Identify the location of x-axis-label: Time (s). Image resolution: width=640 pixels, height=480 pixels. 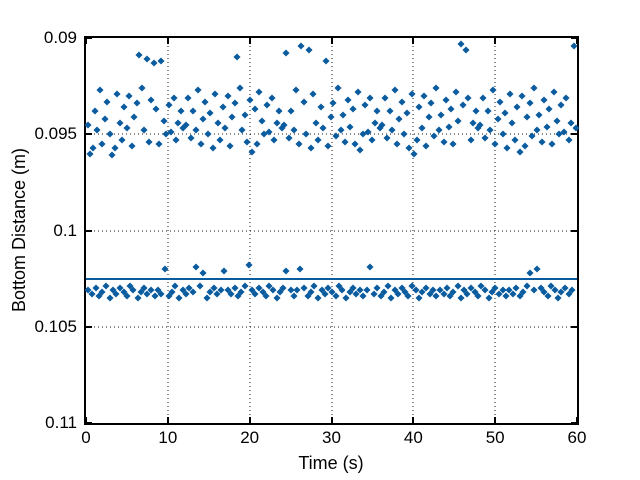
(331, 463).